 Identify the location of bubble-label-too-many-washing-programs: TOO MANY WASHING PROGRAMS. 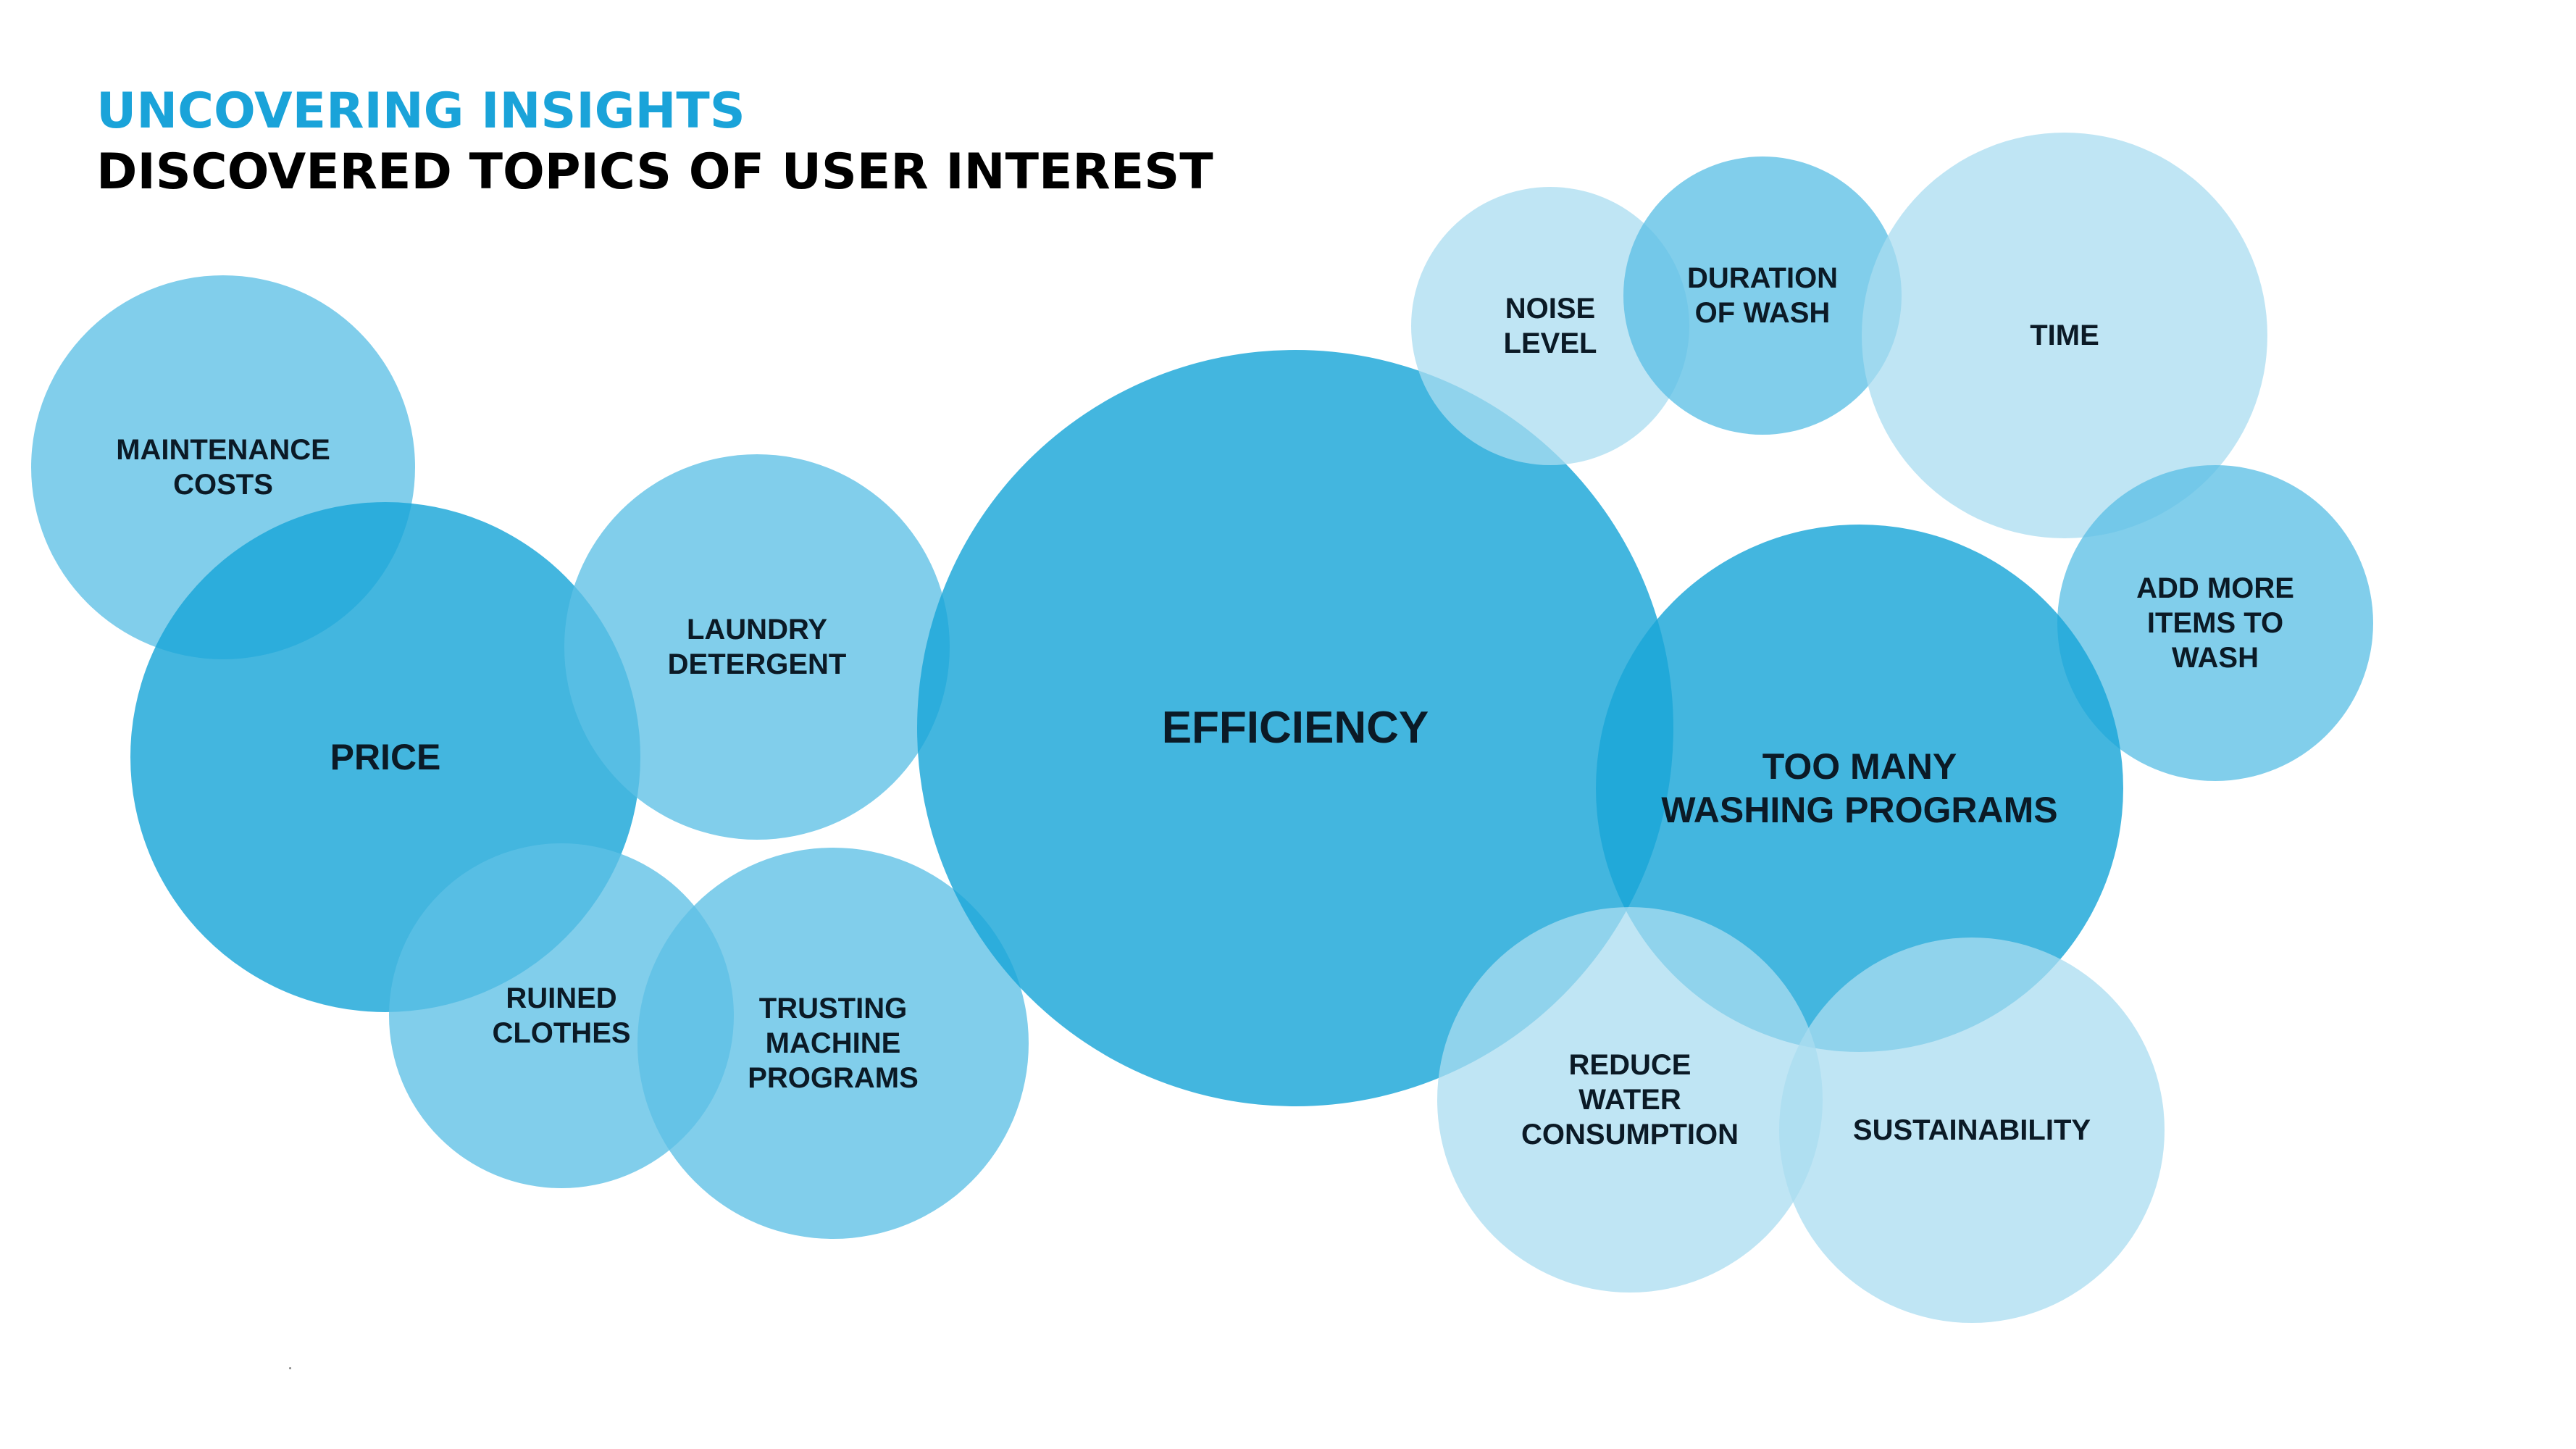
(1859, 788).